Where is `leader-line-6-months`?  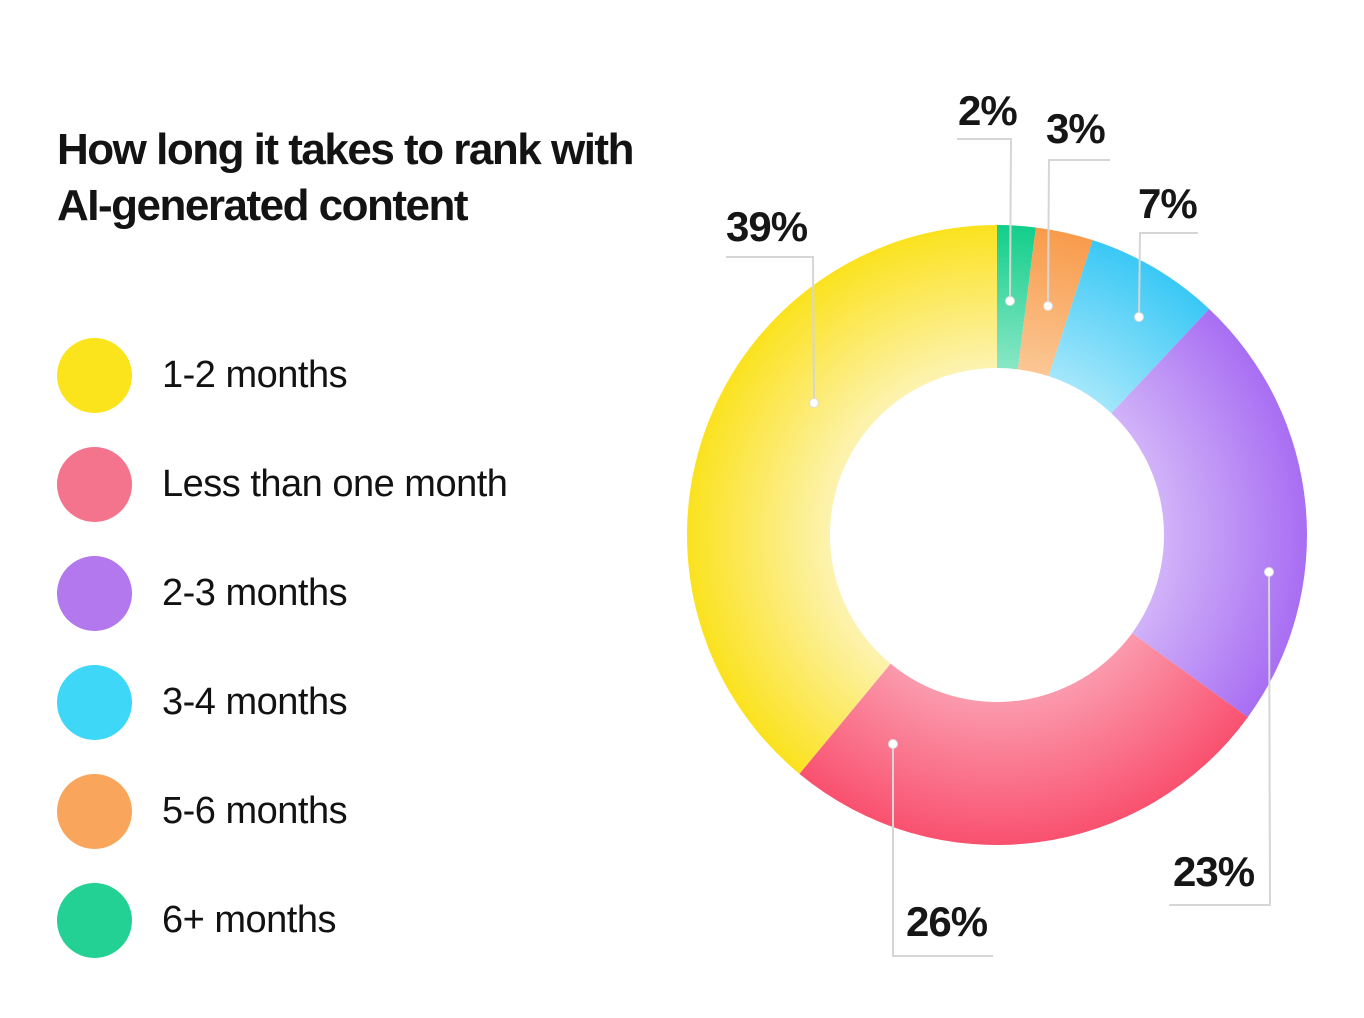 leader-line-6-months is located at coordinates (985, 220).